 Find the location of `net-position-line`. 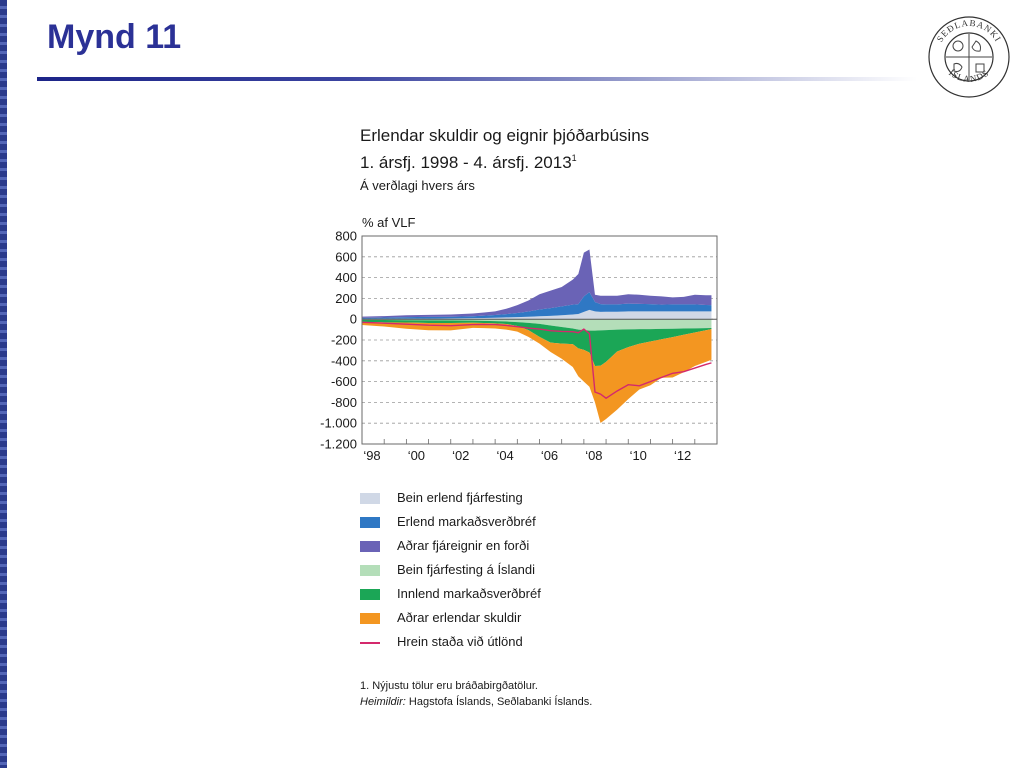

net-position-line is located at coordinates (536, 360).